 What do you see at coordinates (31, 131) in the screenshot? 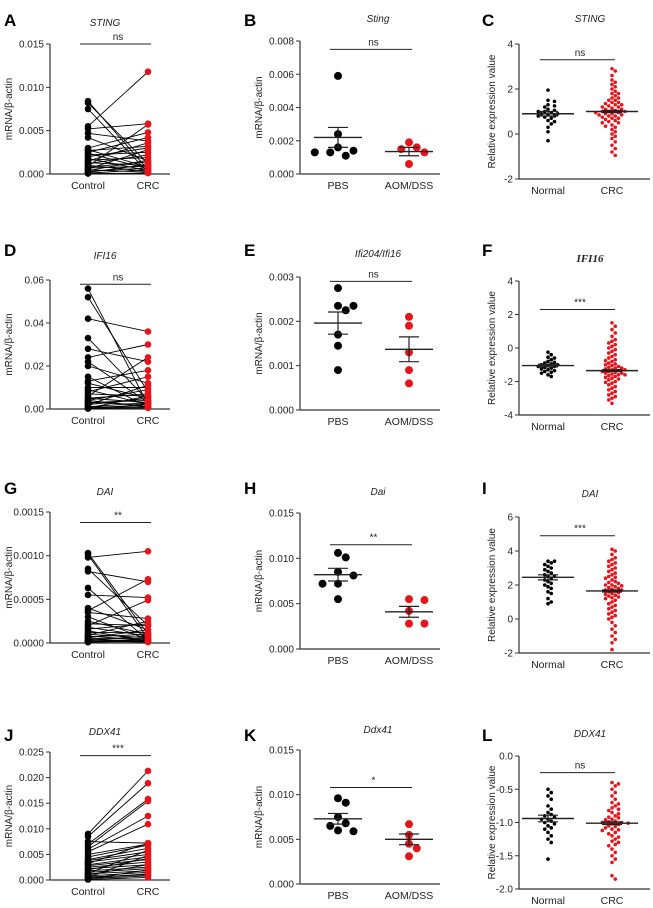
I see `y-tick-label: 0.005` at bounding box center [31, 131].